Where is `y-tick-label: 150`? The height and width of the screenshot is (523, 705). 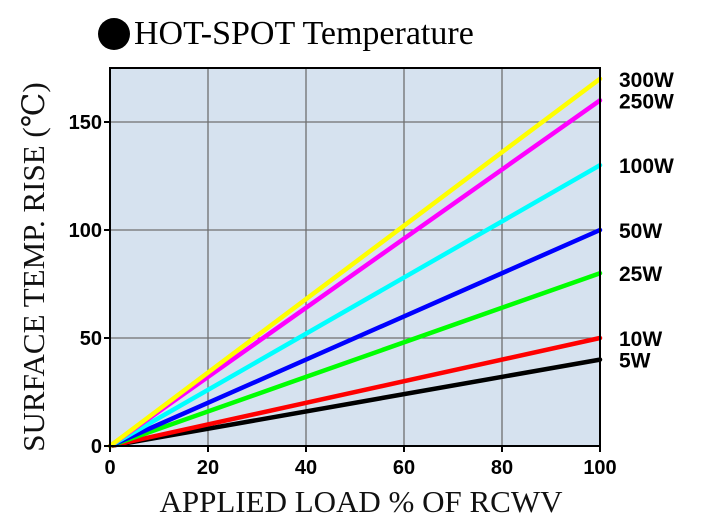 y-tick-label: 150 is located at coordinates (85, 123).